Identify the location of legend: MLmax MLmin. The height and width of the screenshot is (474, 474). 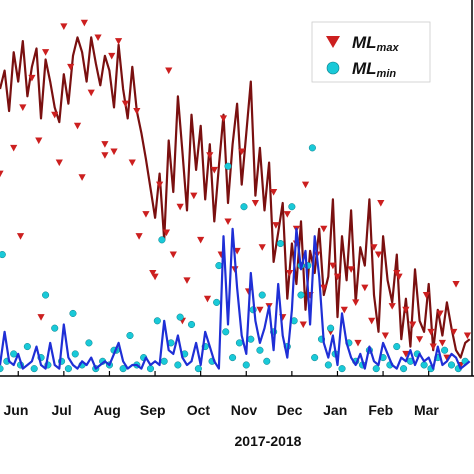
(371, 52).